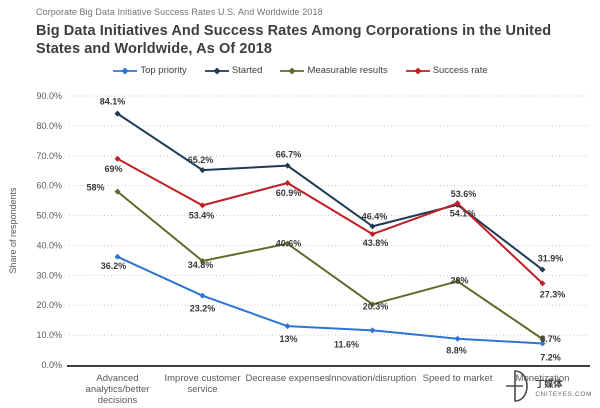 Image resolution: width=600 pixels, height=408 pixels. What do you see at coordinates (563, 394) in the screenshot?
I see `watermark-site-text: CNITEYES.COM` at bounding box center [563, 394].